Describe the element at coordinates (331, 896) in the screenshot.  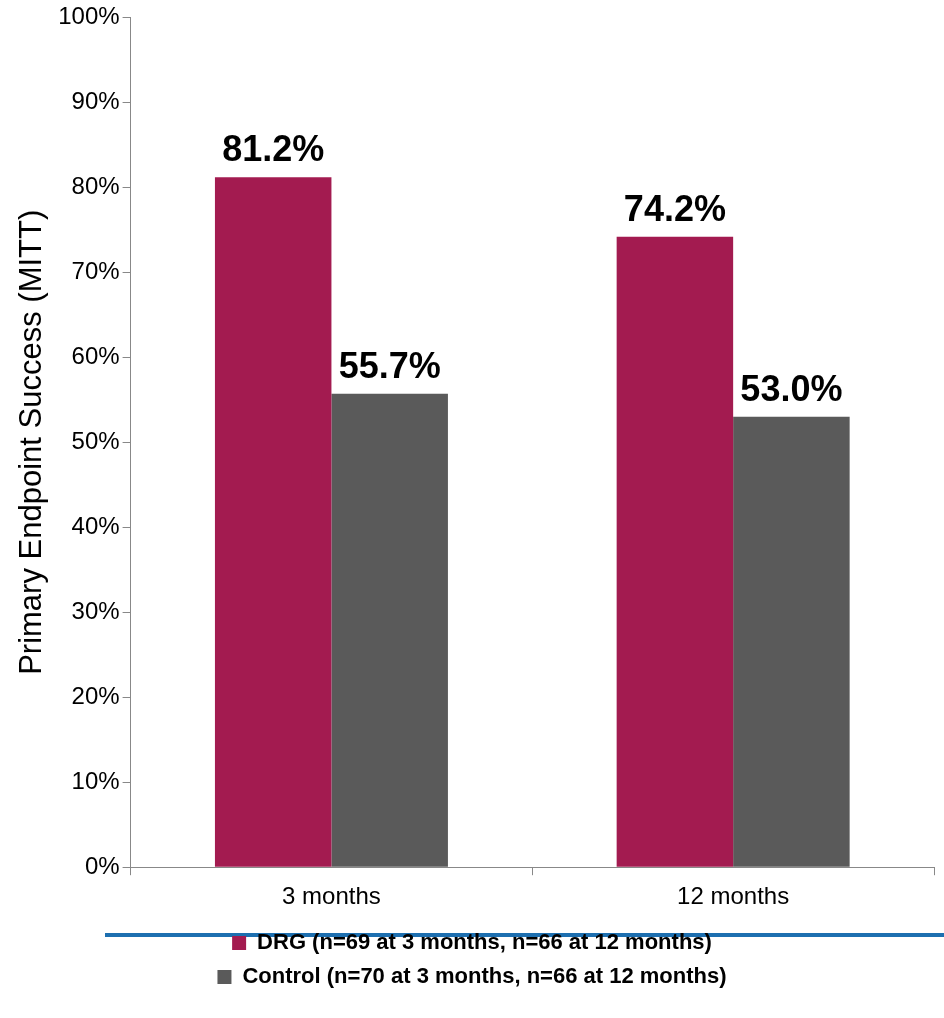
I see `x-tick-label: 3 months` at that location.